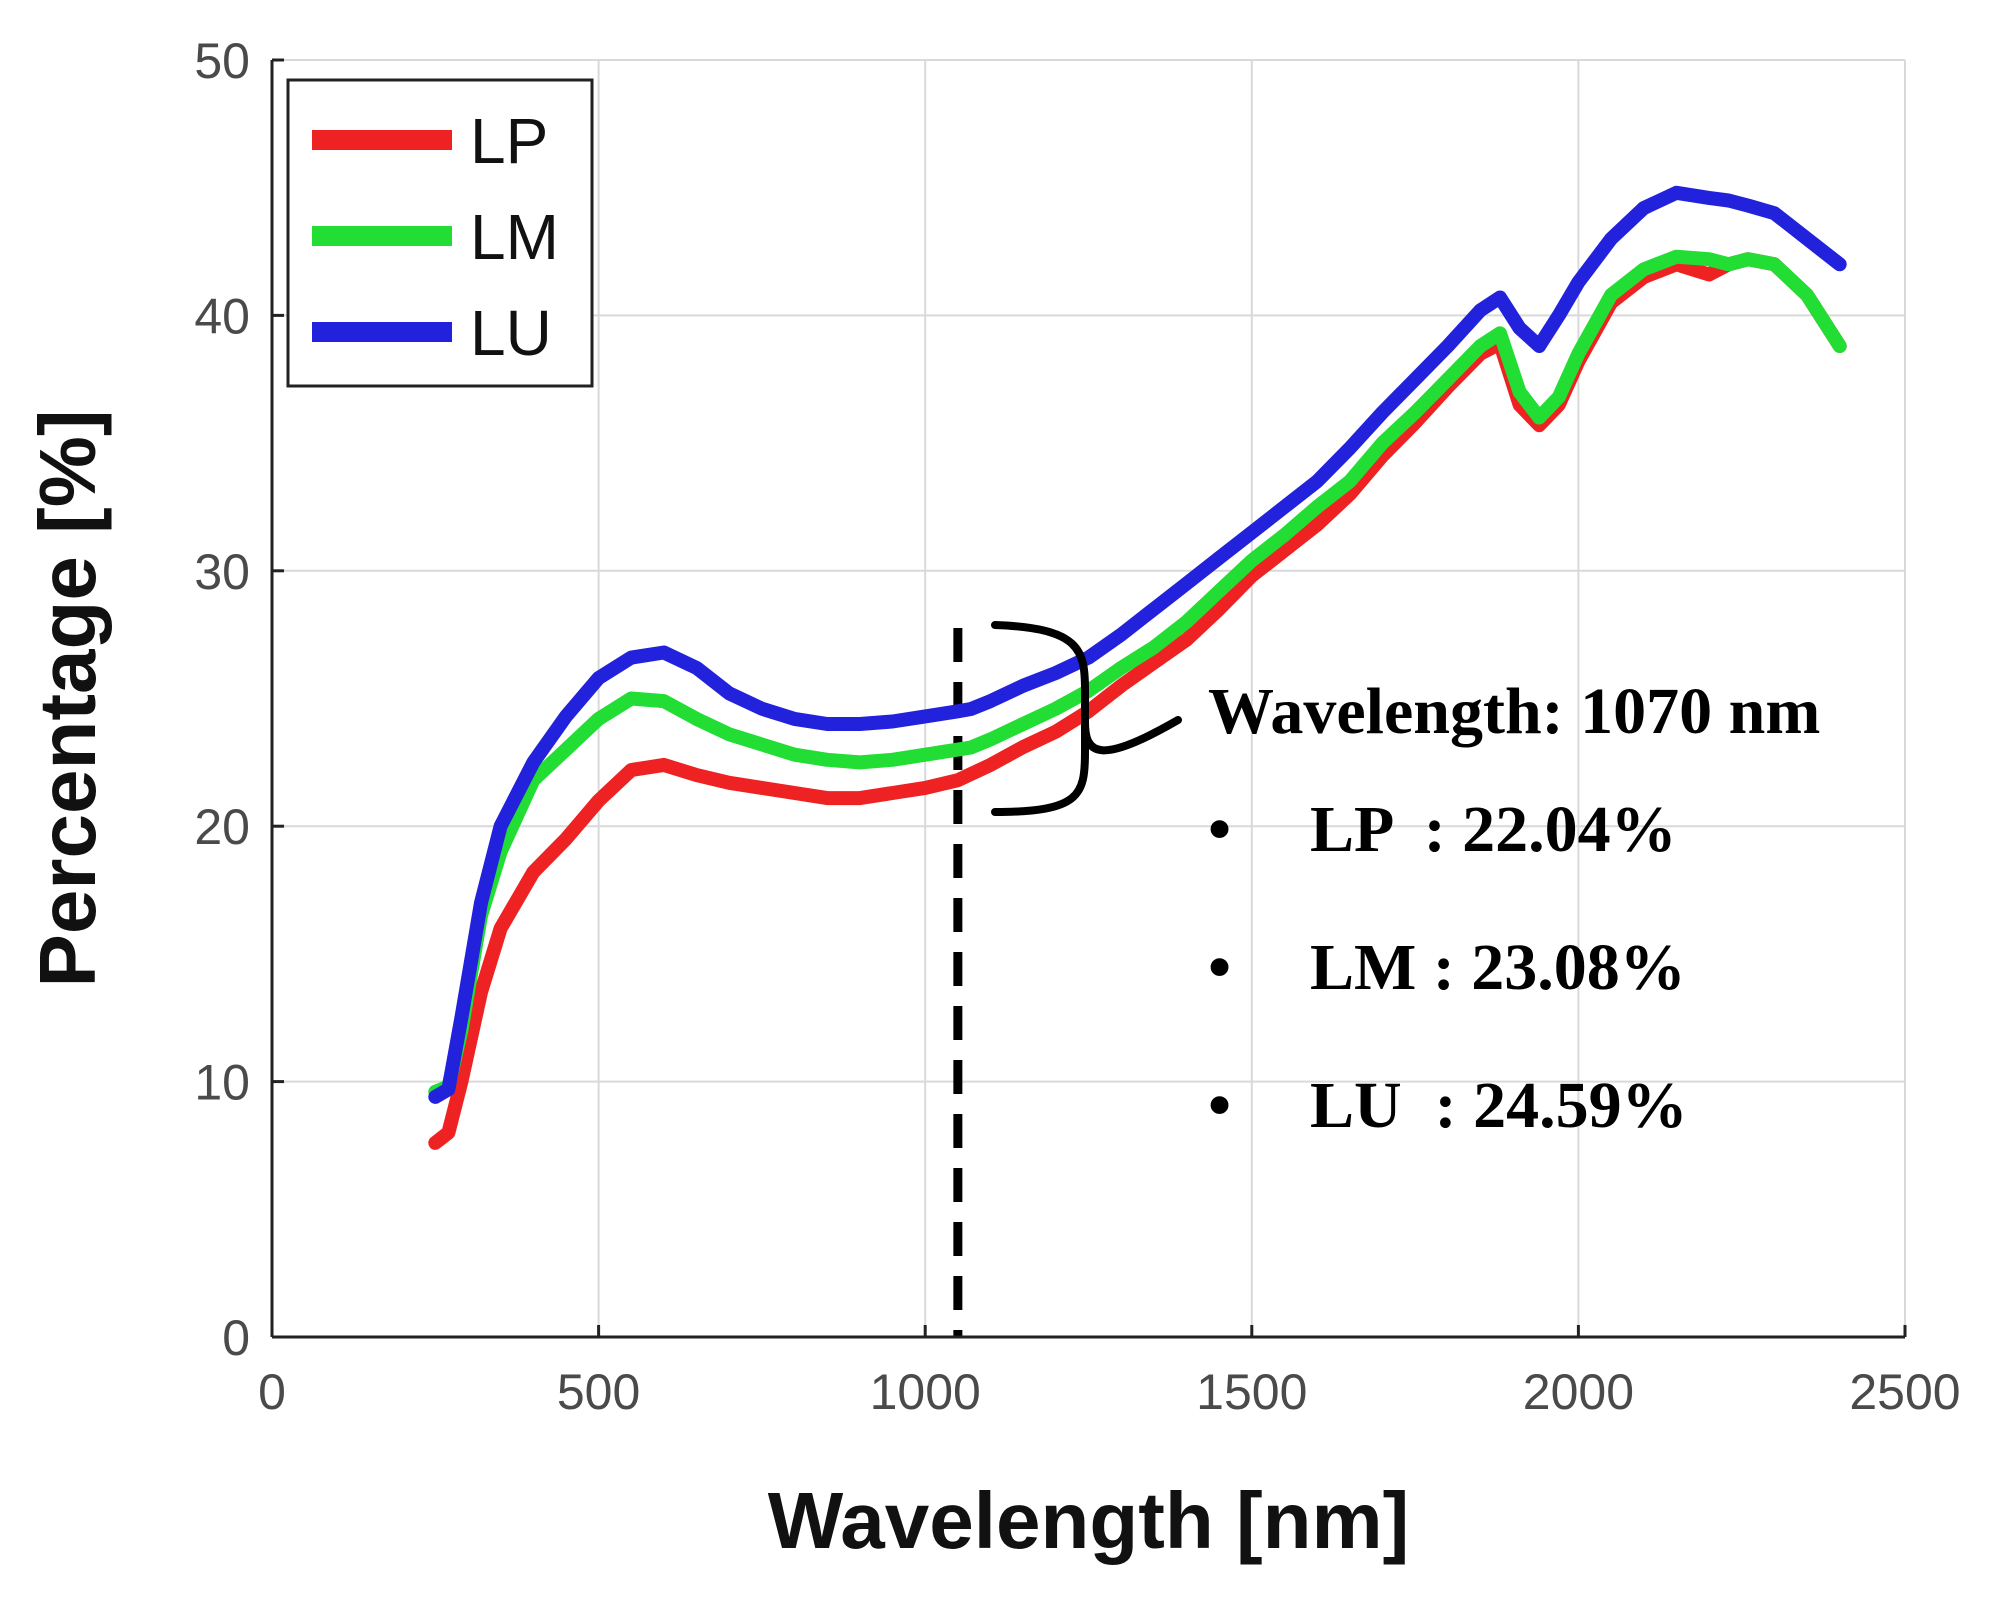 This screenshot has height=1602, width=2003. Describe the element at coordinates (925, 1392) in the screenshot. I see `x-tick-label-1000: 1000` at that location.